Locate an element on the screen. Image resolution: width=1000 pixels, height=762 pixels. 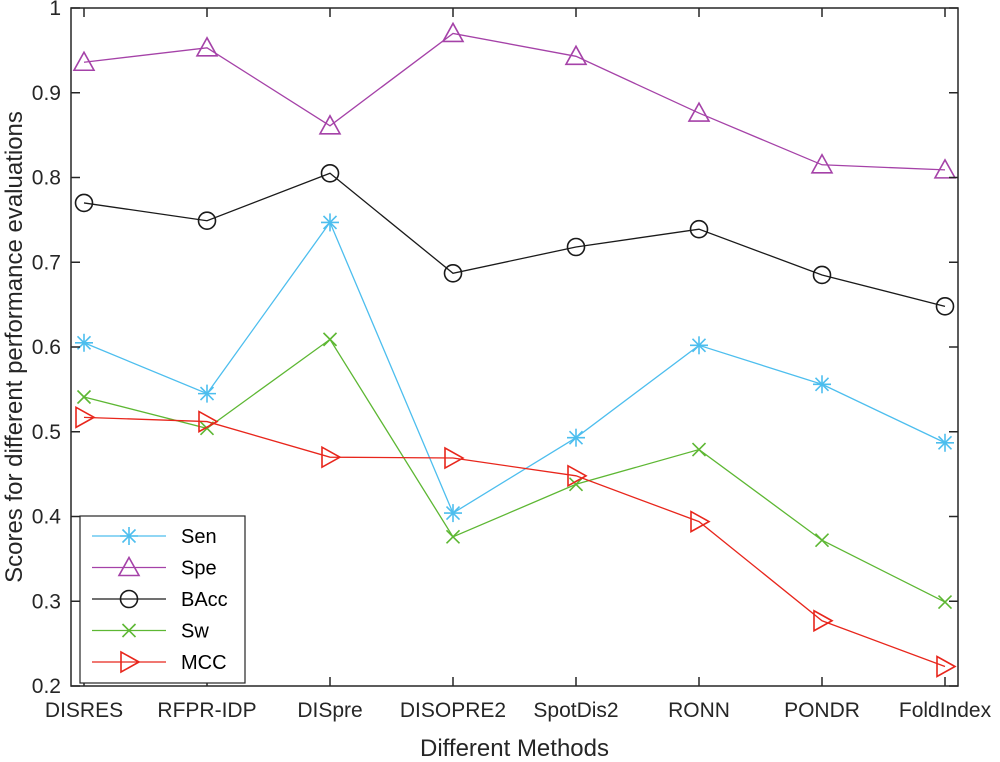
x-tick-label: DISOPRE2 is located at coordinates (453, 710).